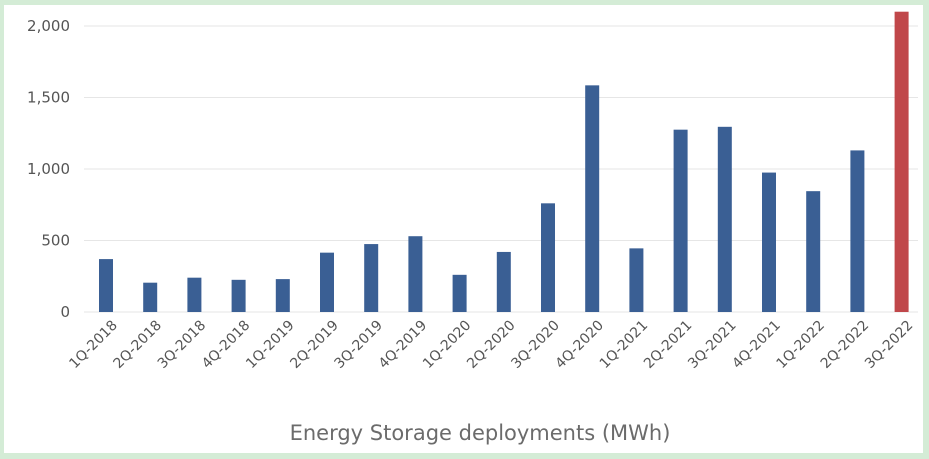 The width and height of the screenshot is (929, 459). What do you see at coordinates (55, 241) in the screenshot?
I see `y-tick-label: 500` at bounding box center [55, 241].